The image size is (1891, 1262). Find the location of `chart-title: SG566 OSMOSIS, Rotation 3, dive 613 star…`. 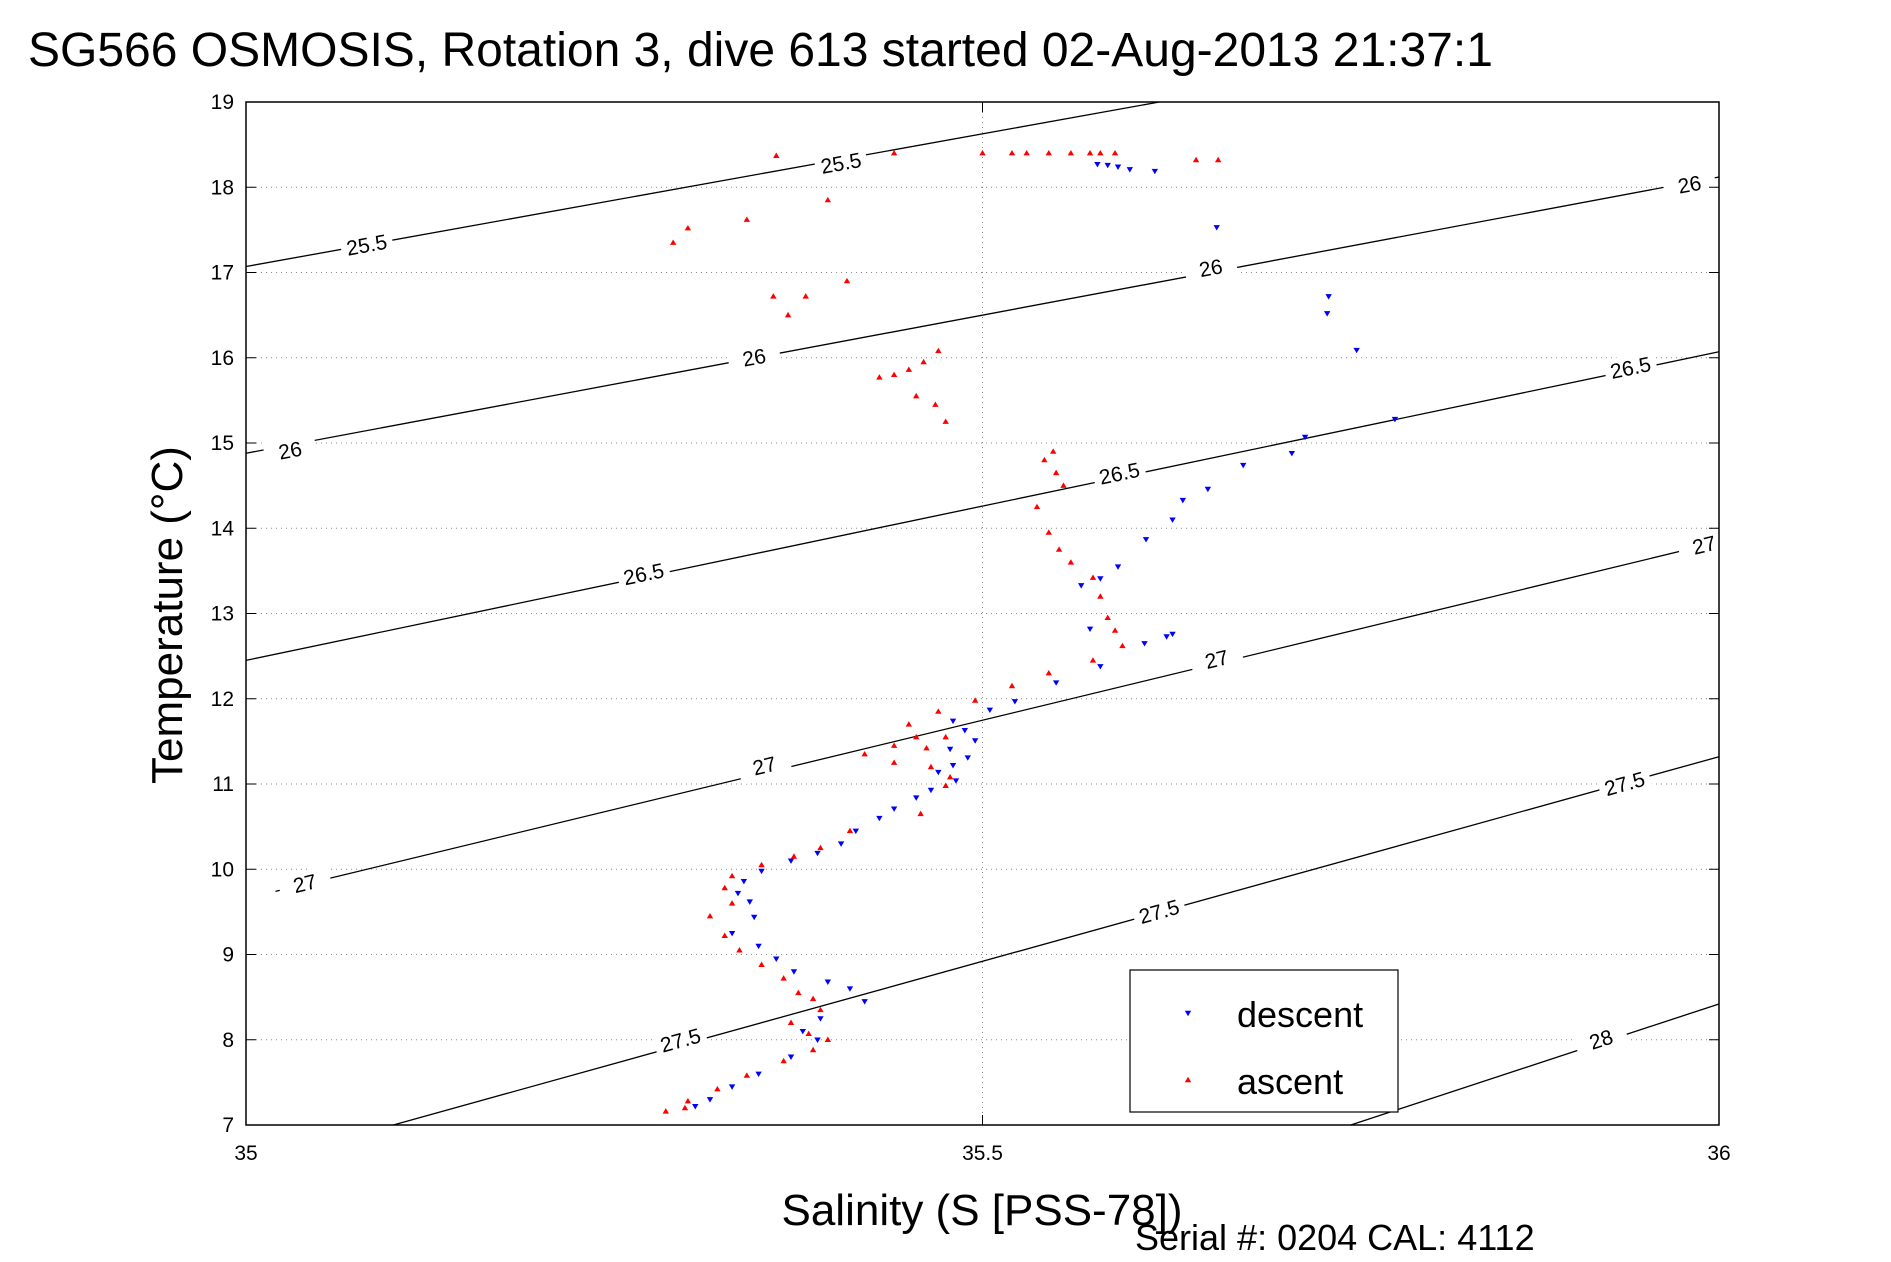

chart-title: SG566 OSMOSIS, Rotation 3, dive 613 star… is located at coordinates (760, 50).